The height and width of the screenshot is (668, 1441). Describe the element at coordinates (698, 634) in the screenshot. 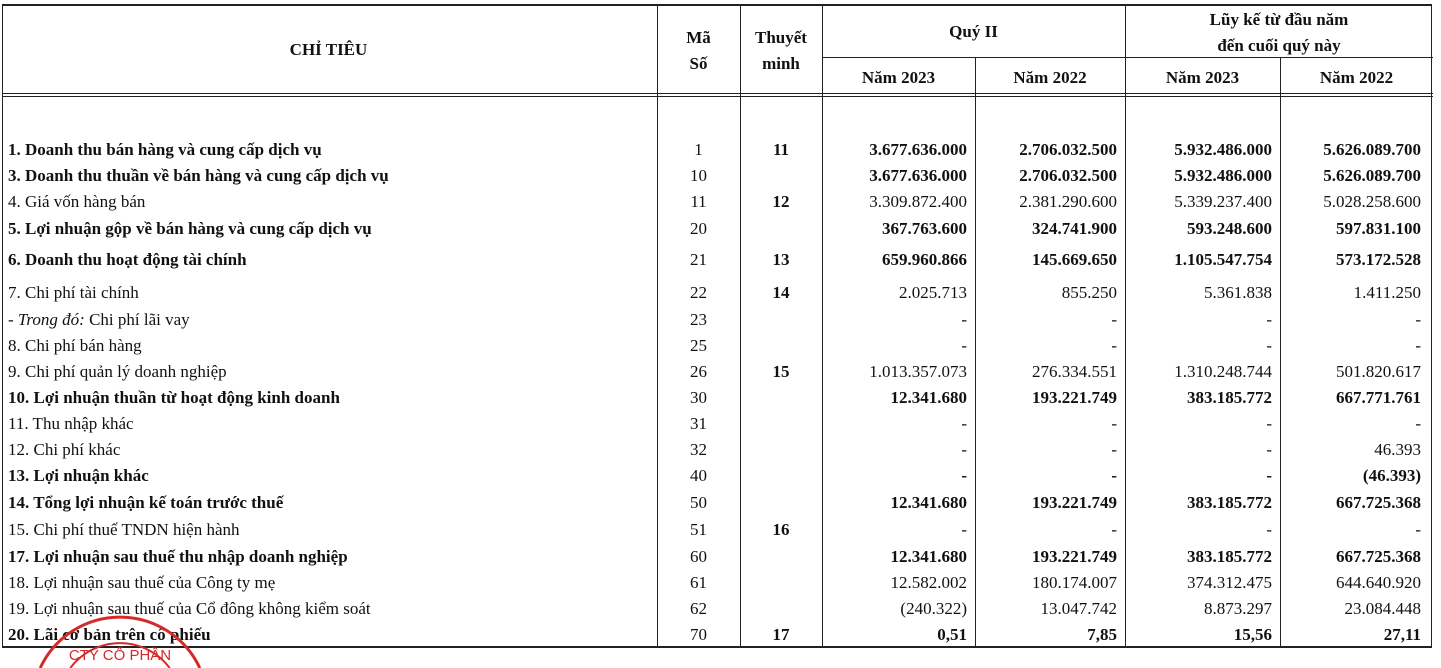

I see `cell-code: 70` at that location.